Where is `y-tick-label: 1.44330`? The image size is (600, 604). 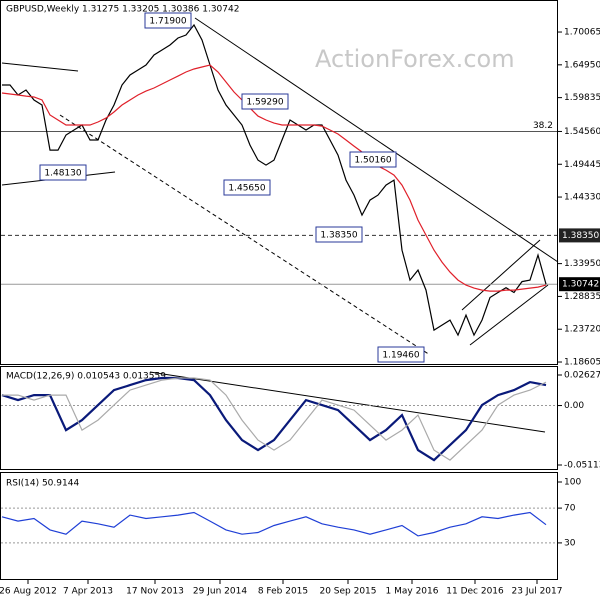 y-tick-label: 1.44330 is located at coordinates (582, 198).